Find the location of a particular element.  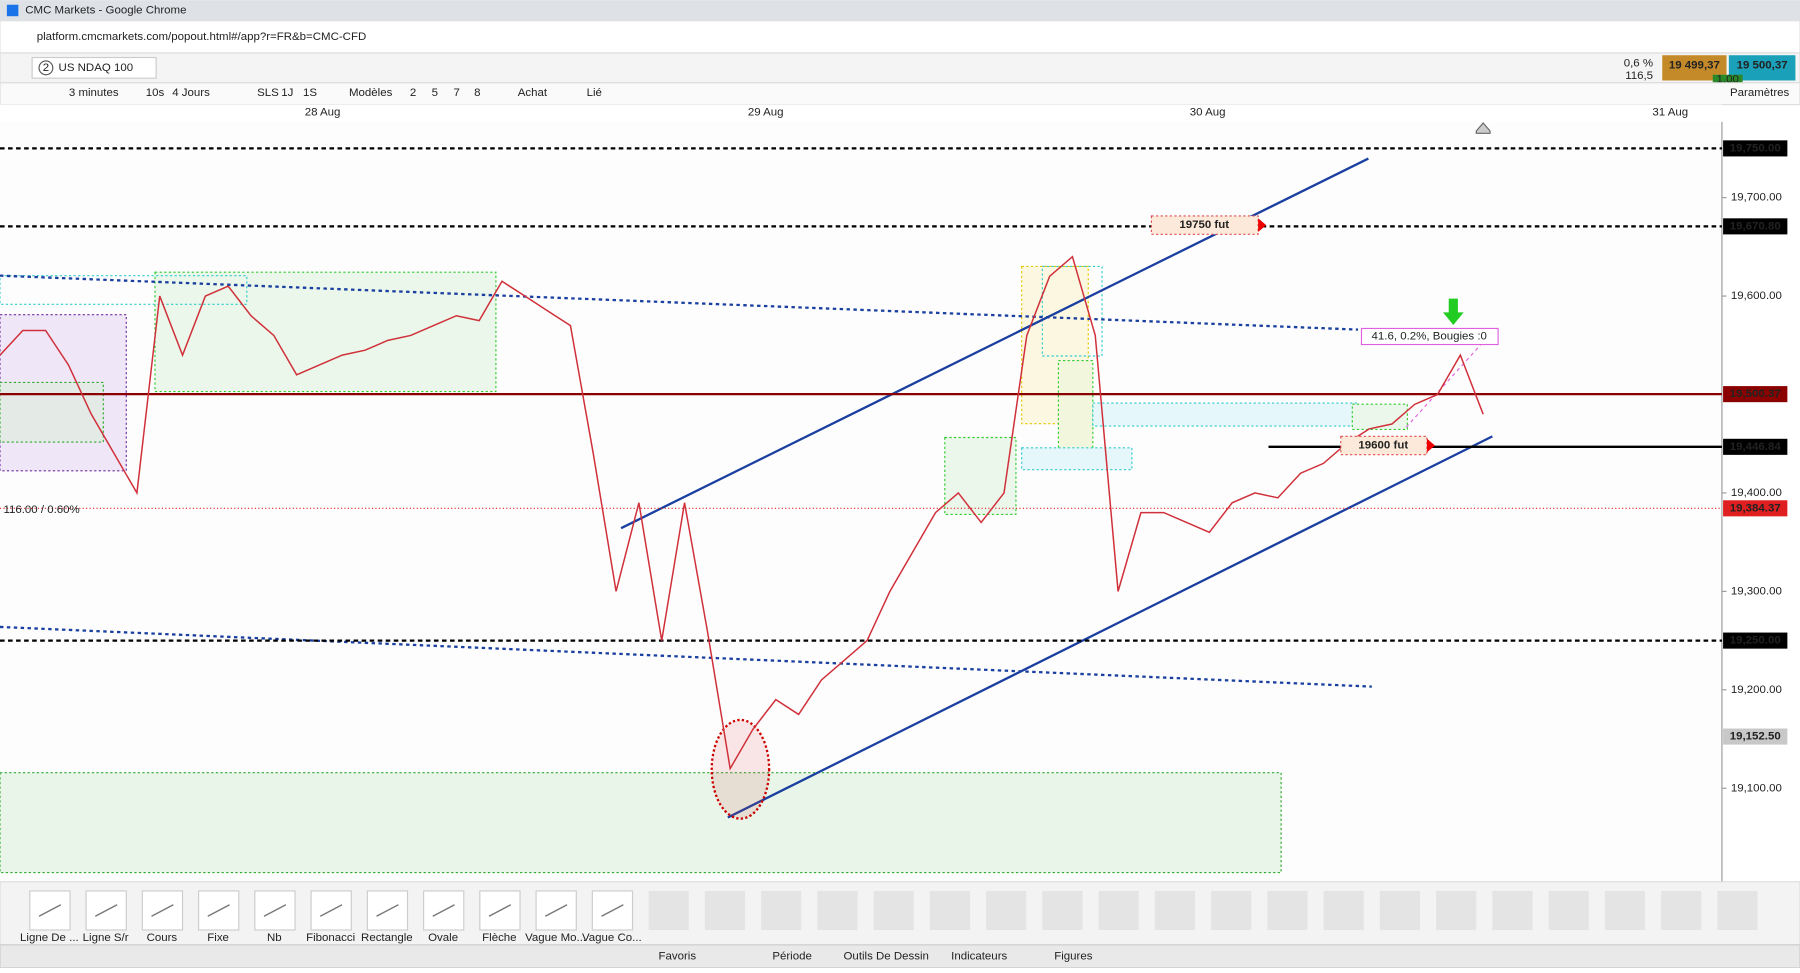

highlight-oval is located at coordinates (740, 769).